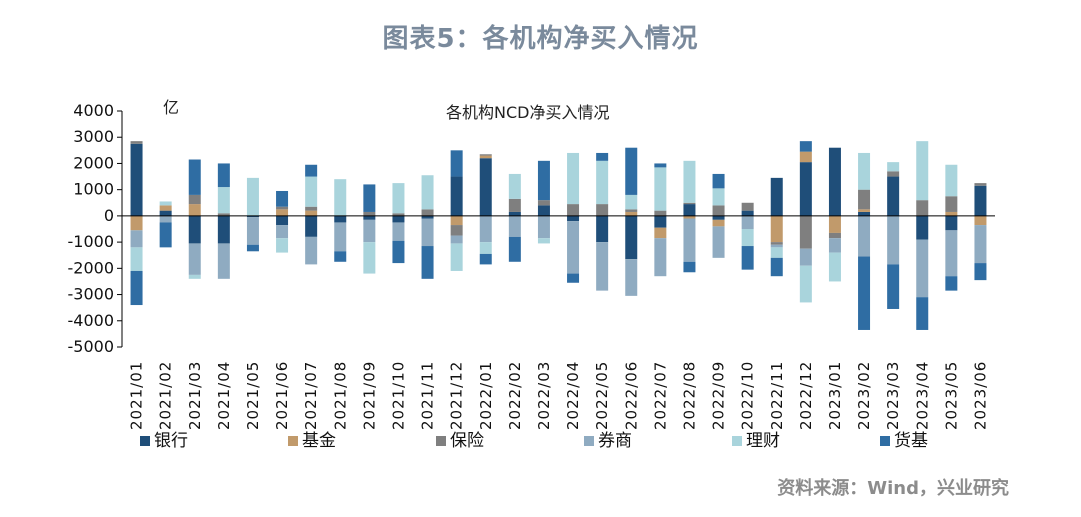  What do you see at coordinates (91, 294) in the screenshot?
I see `y-tick-label: -3000` at bounding box center [91, 294].